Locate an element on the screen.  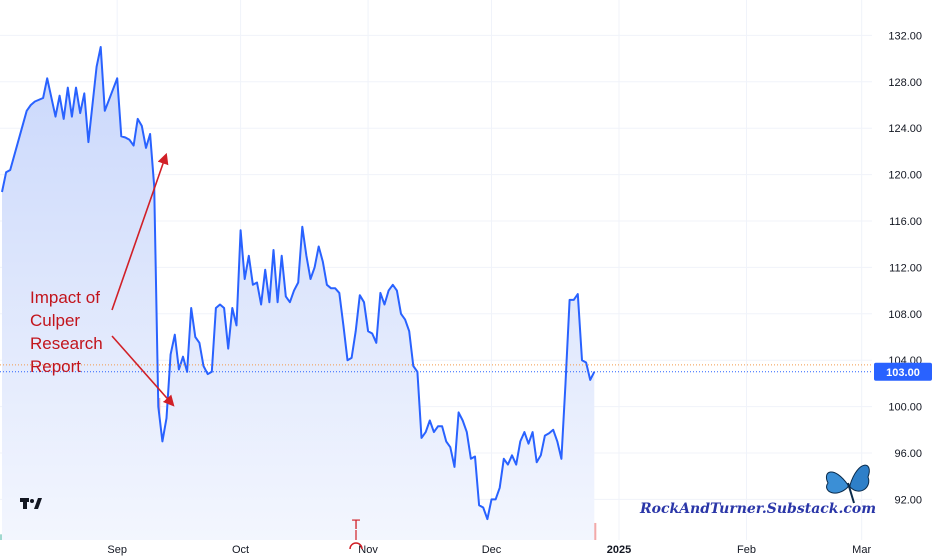
x-tick-label: Feb is located at coordinates (746, 550).